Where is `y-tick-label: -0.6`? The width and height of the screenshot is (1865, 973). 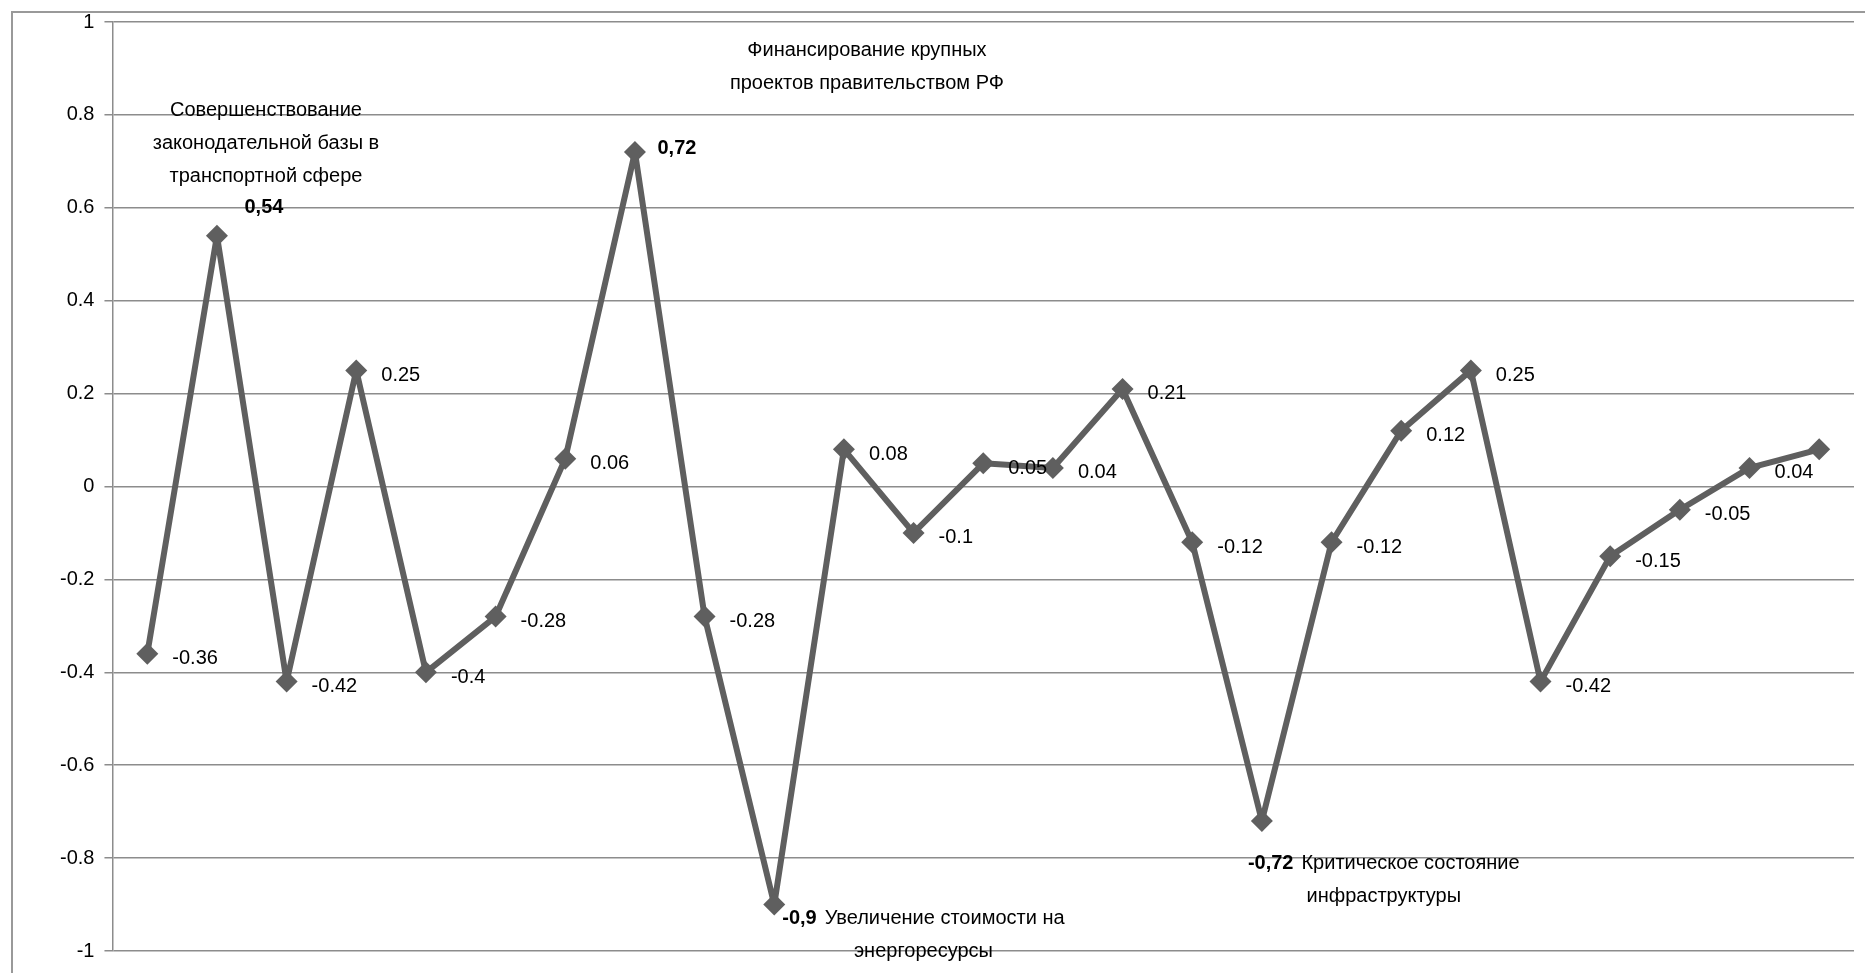 y-tick-label: -0.6 is located at coordinates (77, 763).